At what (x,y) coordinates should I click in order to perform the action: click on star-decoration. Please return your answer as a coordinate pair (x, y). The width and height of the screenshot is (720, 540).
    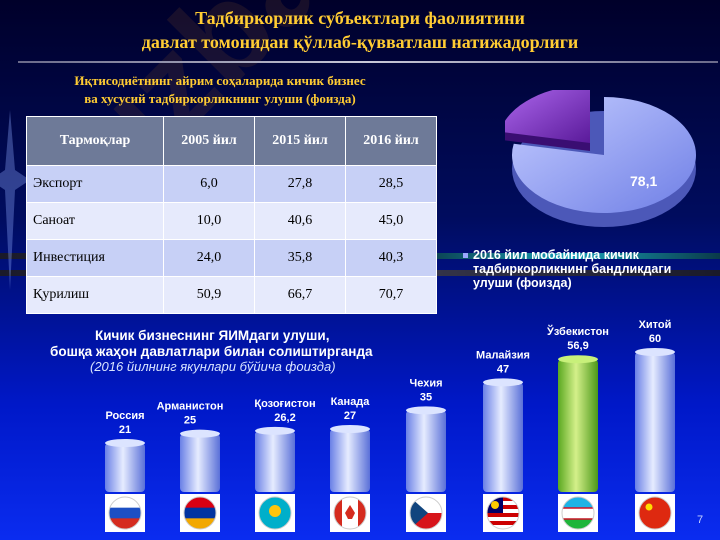
    Looking at the image, I should click on (15, 200).